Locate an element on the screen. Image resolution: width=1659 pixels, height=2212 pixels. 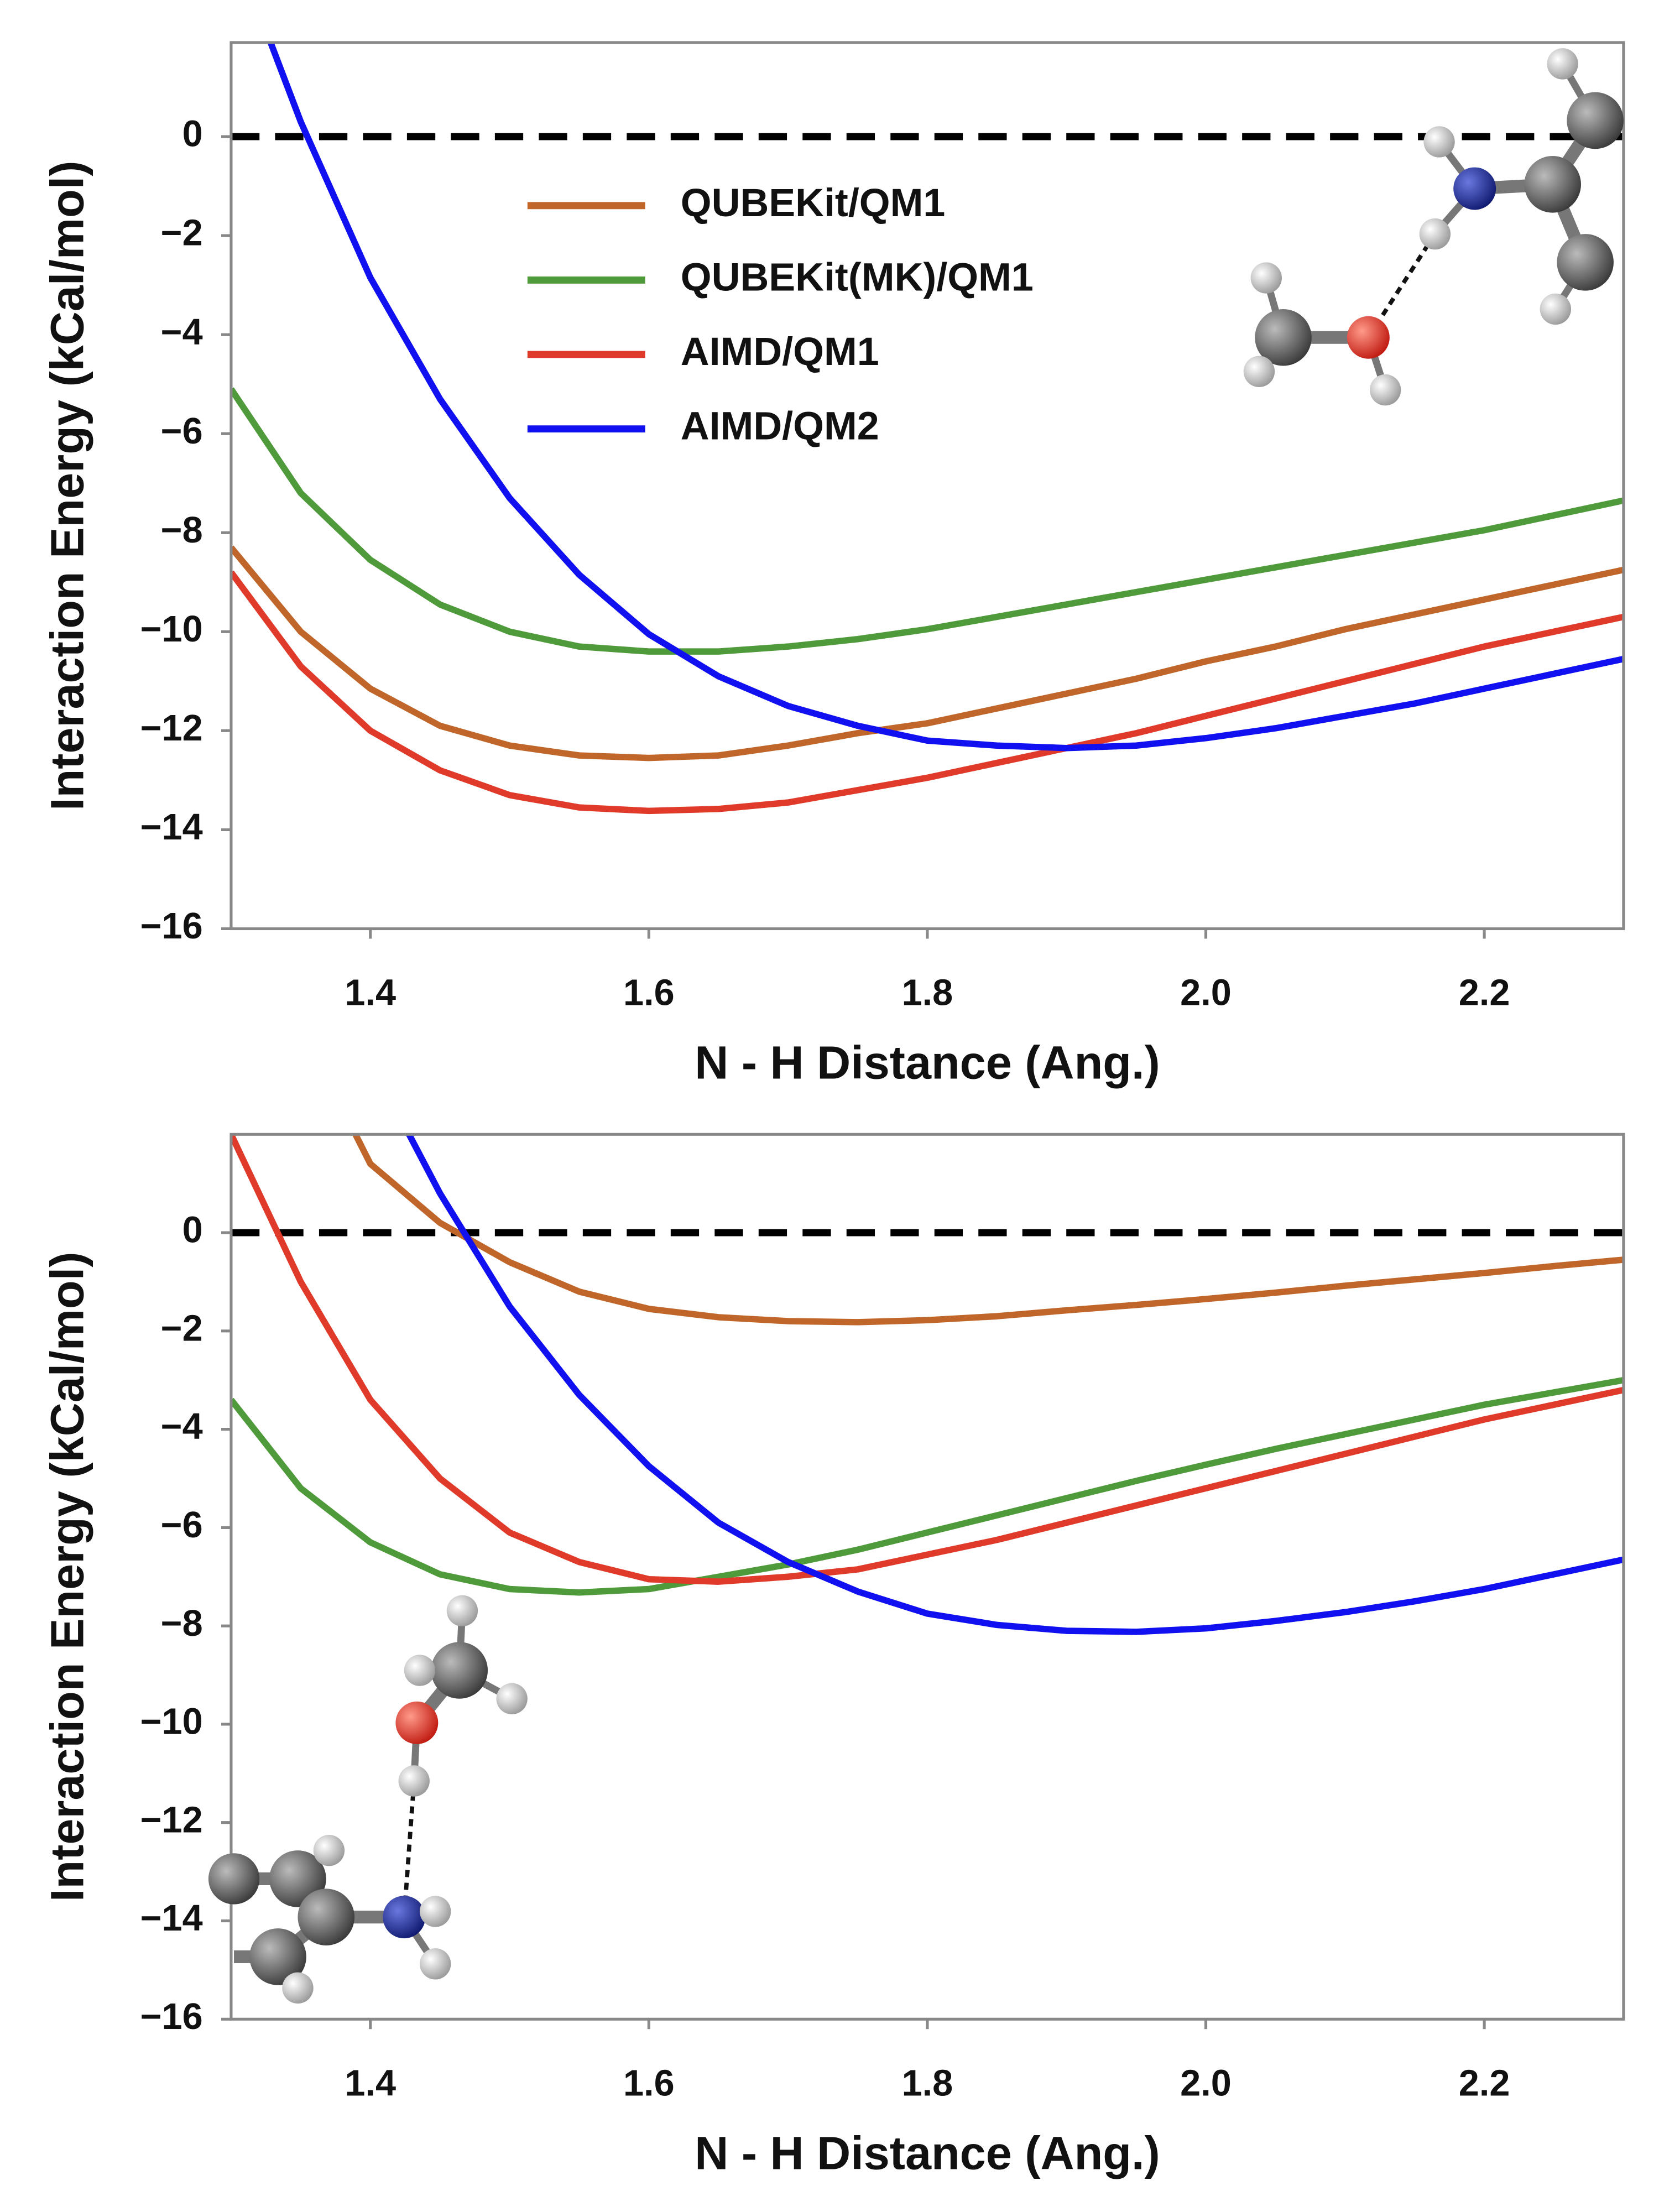
legend-label: QUBEKit/QM1 is located at coordinates (814, 203).